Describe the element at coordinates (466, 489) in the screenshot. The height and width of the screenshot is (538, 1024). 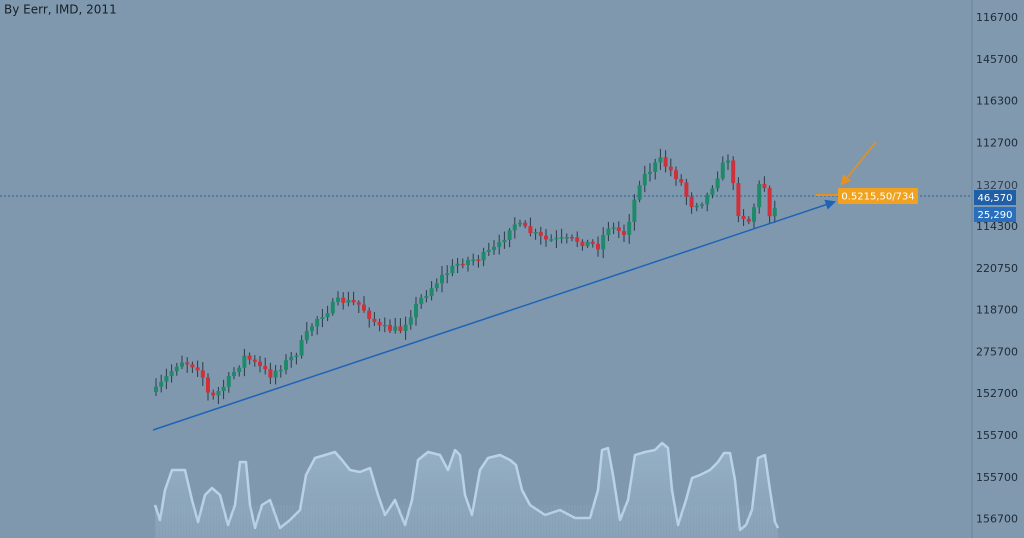
I see `oscillator` at that location.